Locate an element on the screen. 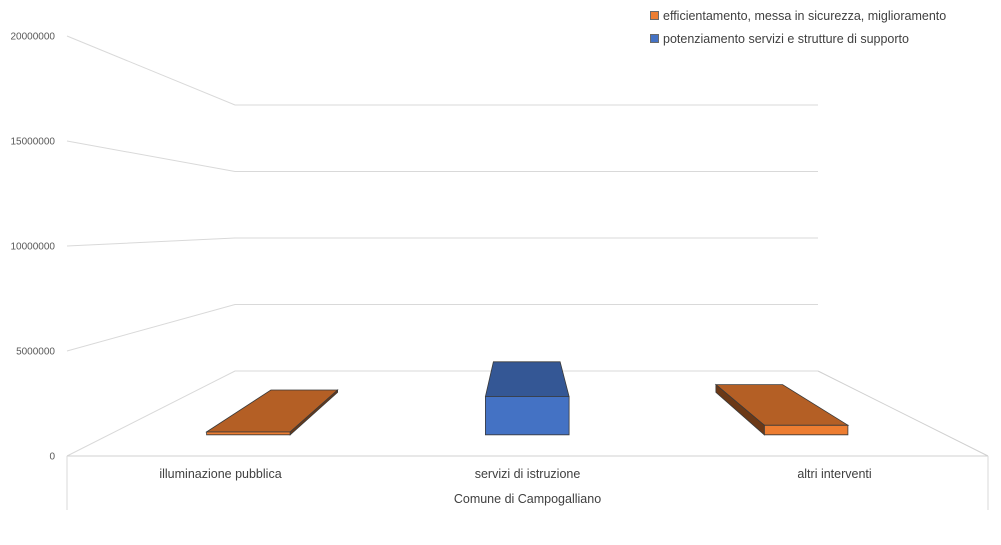 This screenshot has height=545, width=1001. x-tick-label: illuminazione pubblica is located at coordinates (220, 474).